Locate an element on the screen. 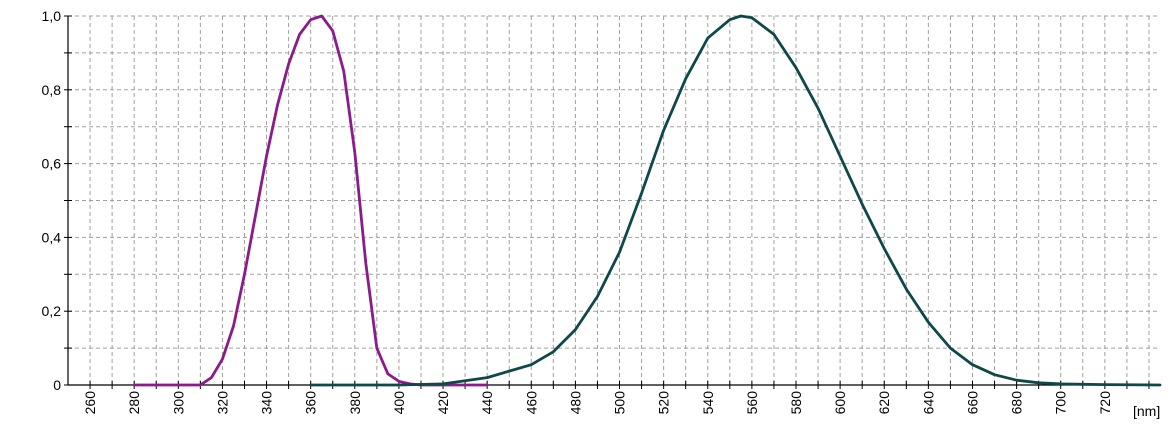 The height and width of the screenshot is (439, 1175). x-tick-label: 420 is located at coordinates (443, 403).